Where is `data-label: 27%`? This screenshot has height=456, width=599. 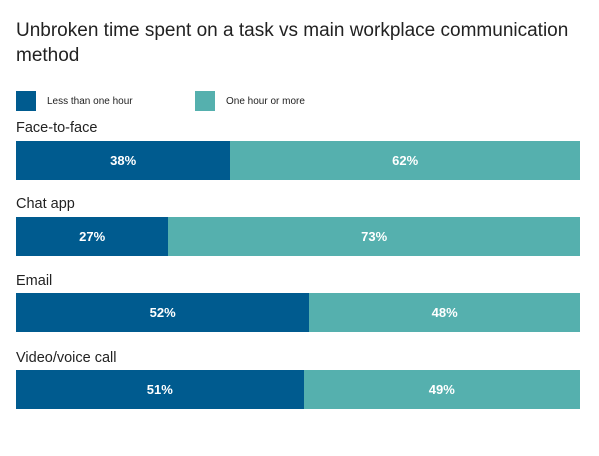
data-label: 27% is located at coordinates (92, 236).